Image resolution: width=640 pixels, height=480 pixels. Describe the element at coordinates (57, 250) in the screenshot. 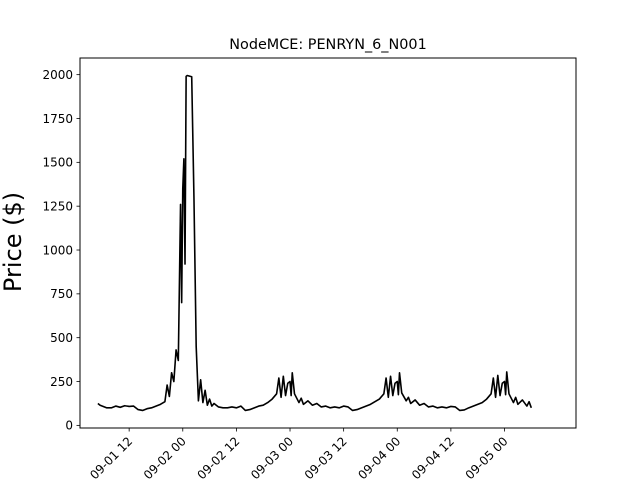

I see `y-tick-label: 1000` at that location.